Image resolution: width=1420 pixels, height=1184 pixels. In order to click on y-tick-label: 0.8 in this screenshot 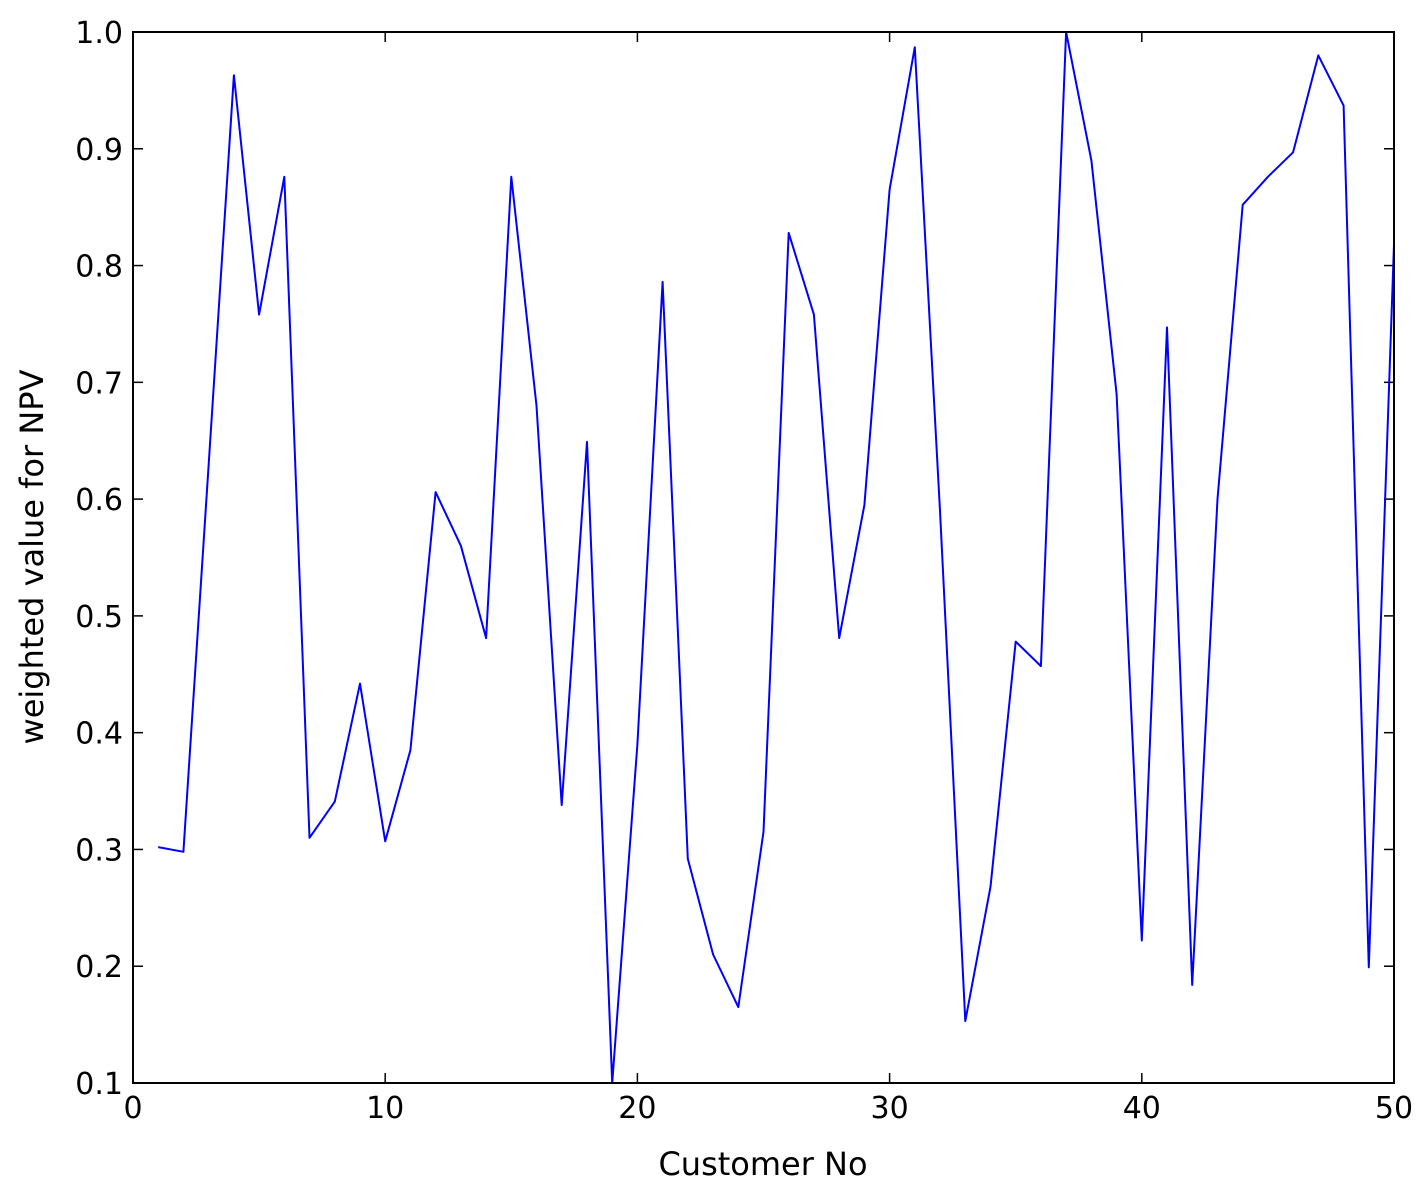, I will do `click(99, 267)`.